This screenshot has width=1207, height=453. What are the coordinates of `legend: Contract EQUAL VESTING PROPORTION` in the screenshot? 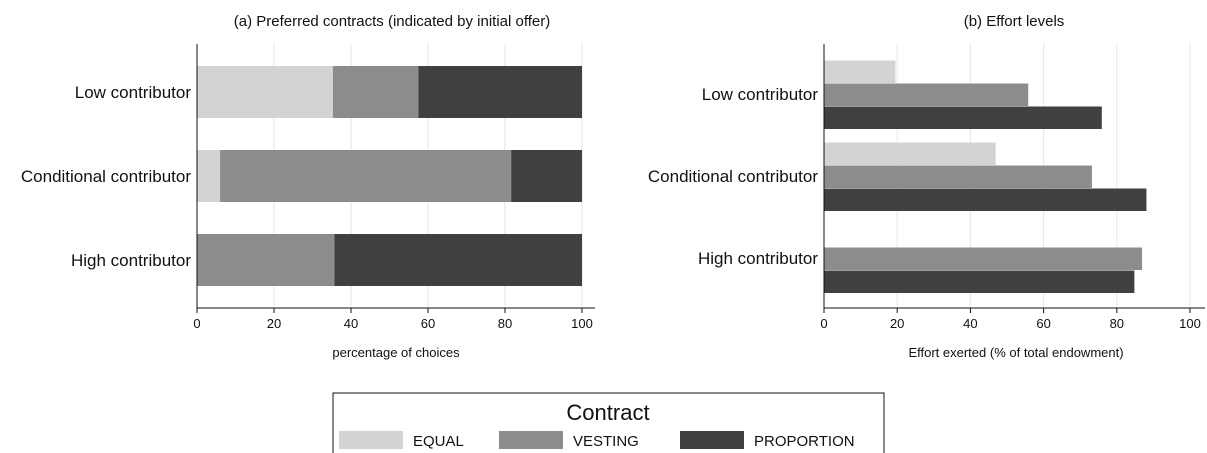 It's located at (608, 422).